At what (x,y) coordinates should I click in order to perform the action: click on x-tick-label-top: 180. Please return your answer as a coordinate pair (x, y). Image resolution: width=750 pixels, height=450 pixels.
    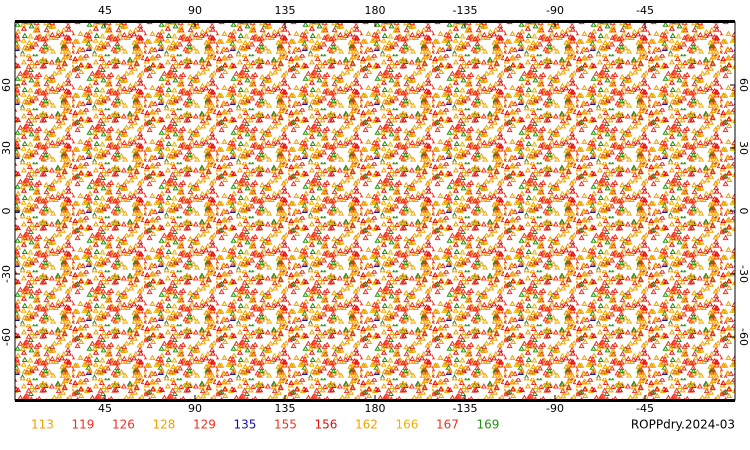
    Looking at the image, I should click on (375, 10).